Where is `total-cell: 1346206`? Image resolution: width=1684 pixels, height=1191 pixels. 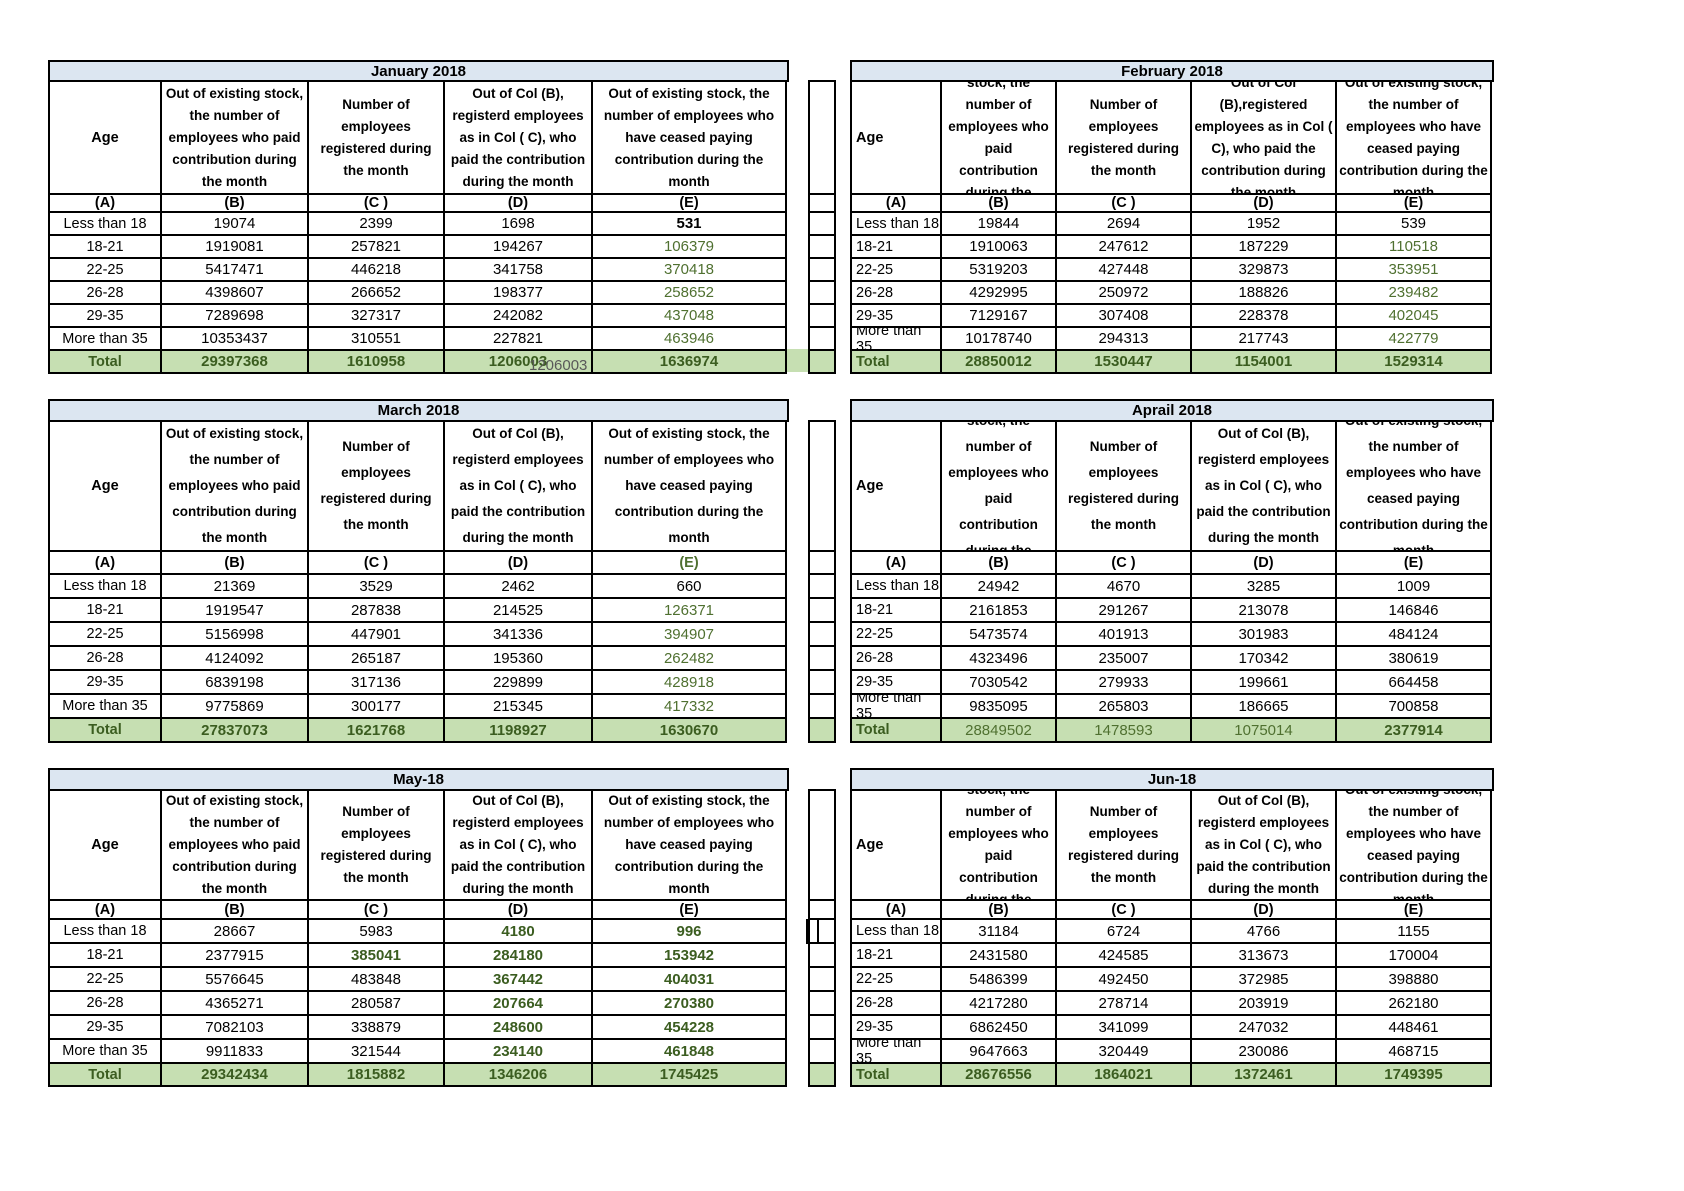
total-cell: 1346206 is located at coordinates (519, 1075).